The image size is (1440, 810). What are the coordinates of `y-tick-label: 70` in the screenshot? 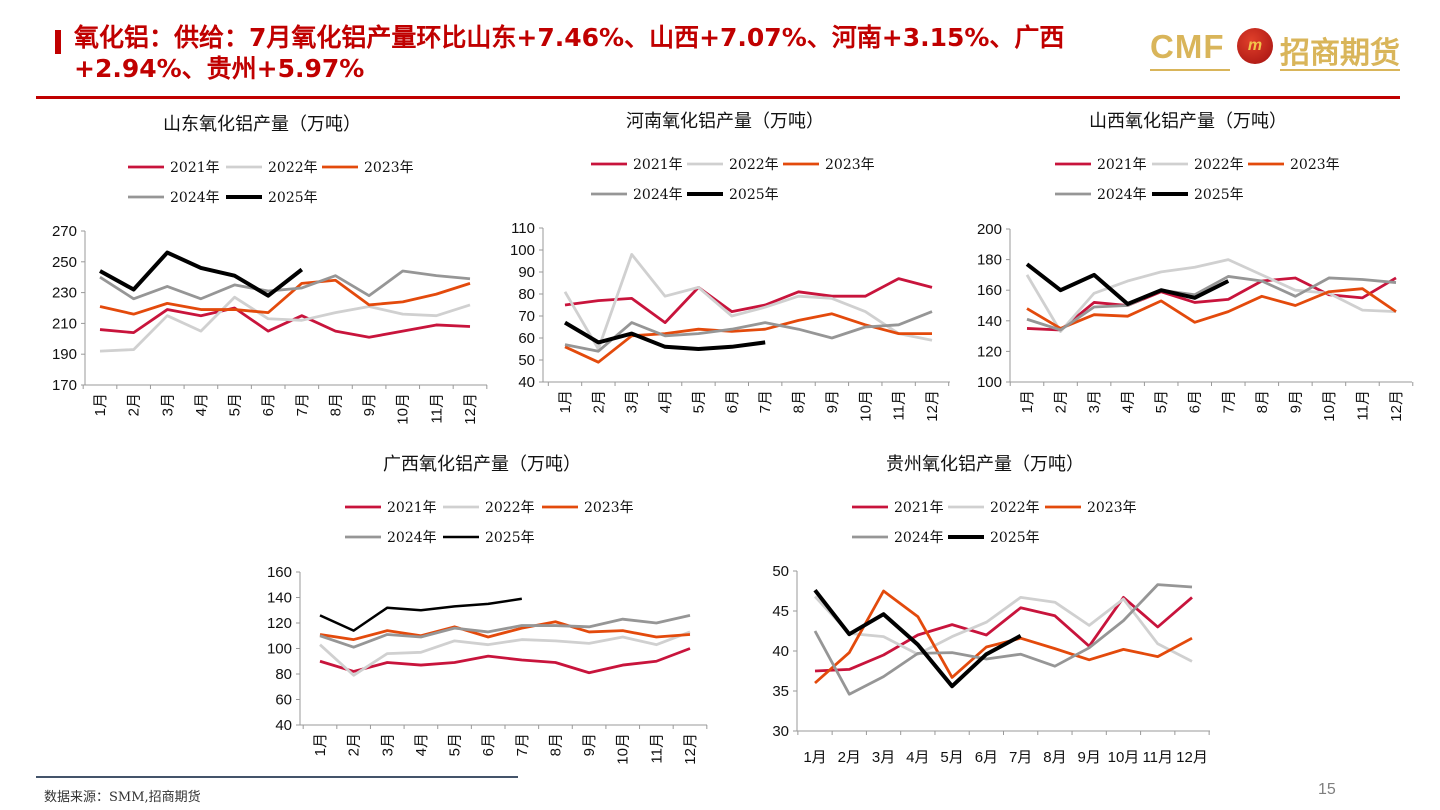 It's located at (526, 316).